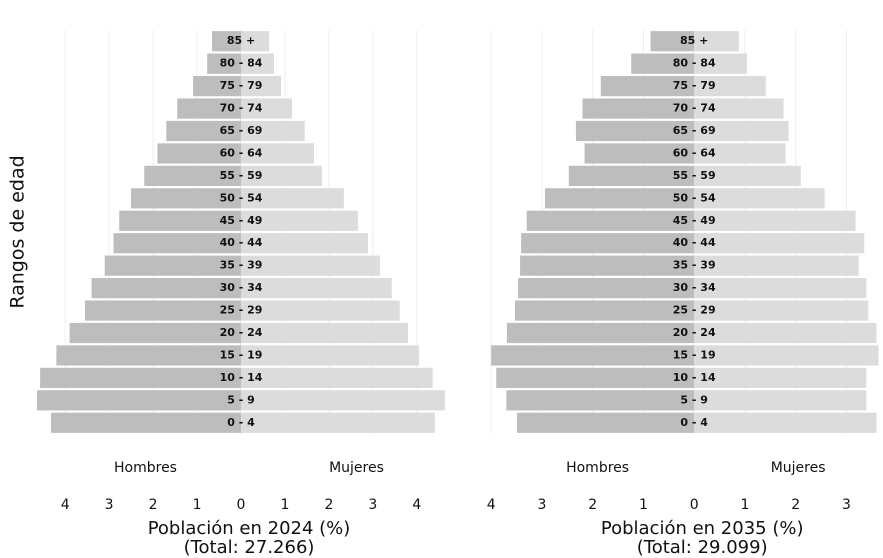 The image size is (883, 558). Describe the element at coordinates (18, 231) in the screenshot. I see `y-axis-label: Rangos de edad` at that location.